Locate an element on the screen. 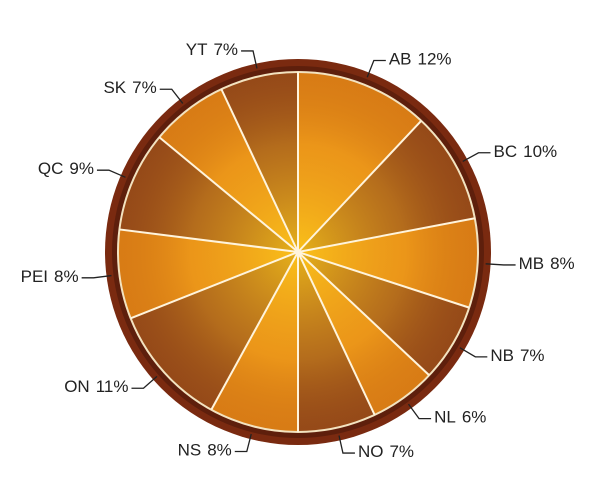 The height and width of the screenshot is (493, 594). slice-category: AB is located at coordinates (400, 59).